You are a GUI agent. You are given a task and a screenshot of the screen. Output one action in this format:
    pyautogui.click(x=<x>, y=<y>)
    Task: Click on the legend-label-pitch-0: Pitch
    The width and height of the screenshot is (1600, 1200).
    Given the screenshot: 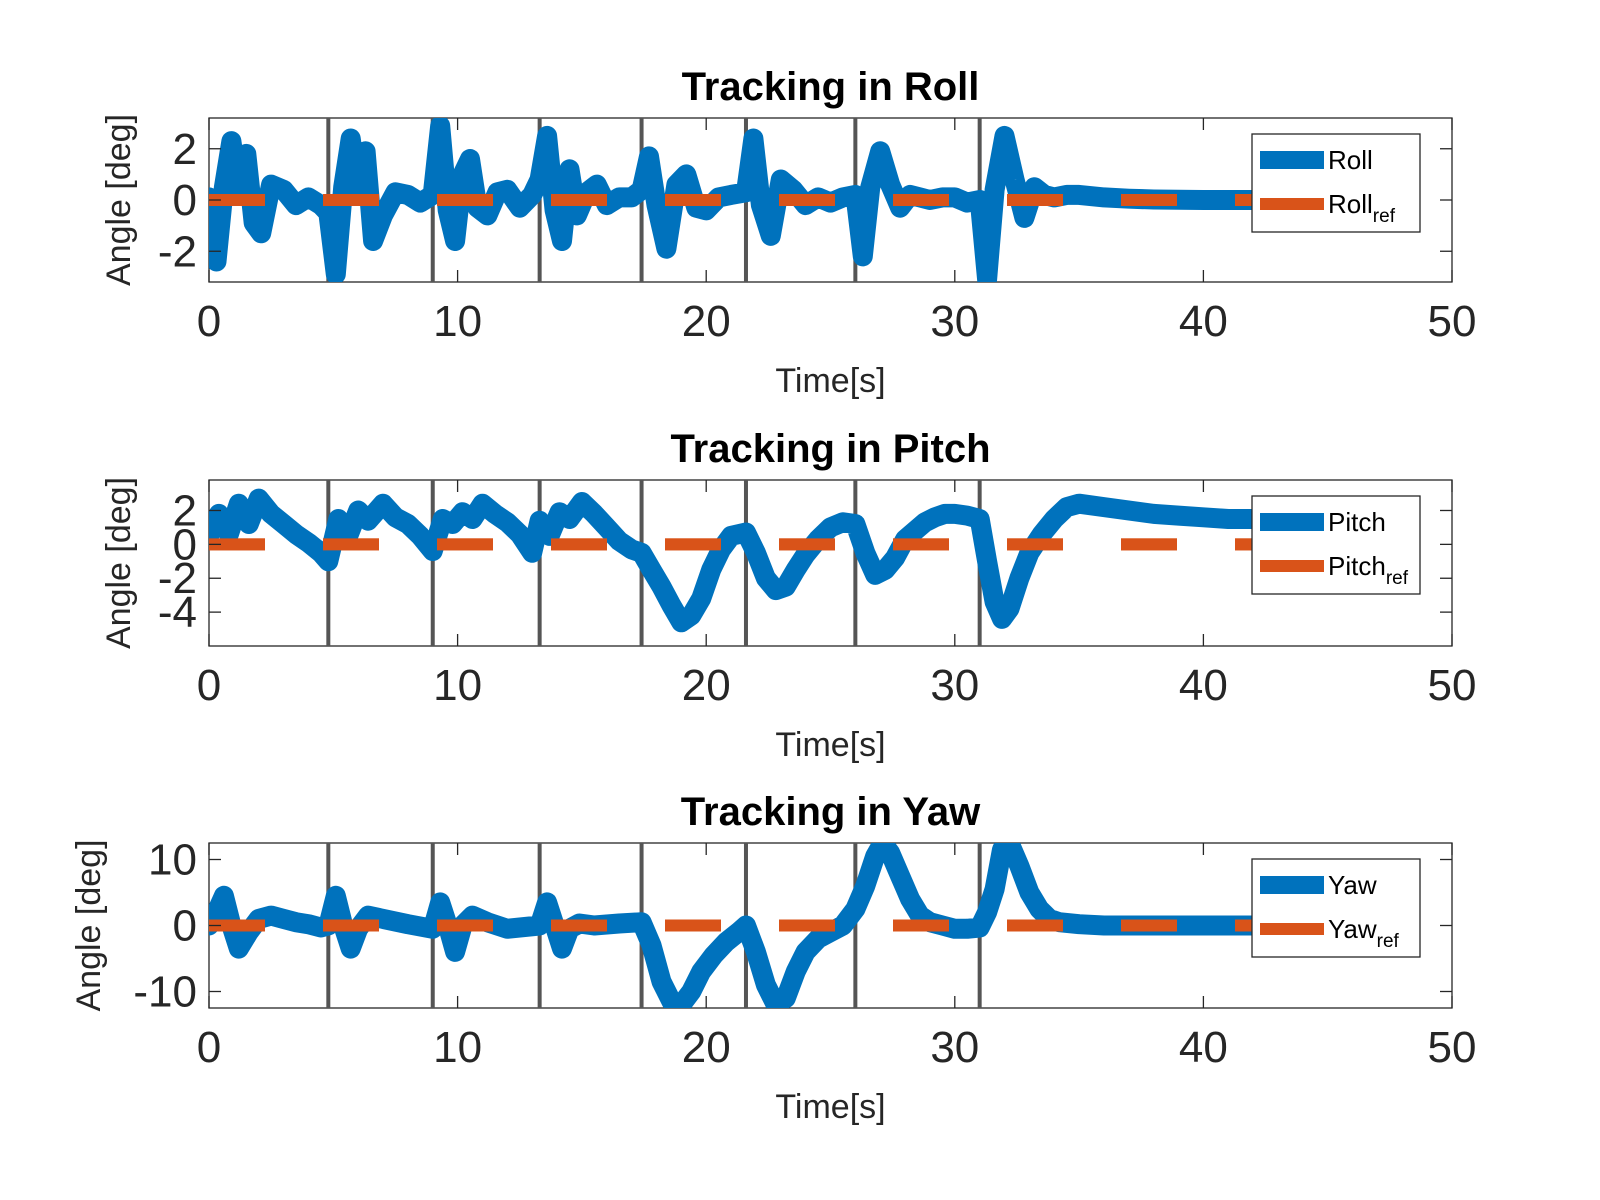 What is the action you would take?
    pyautogui.click(x=1357, y=522)
    